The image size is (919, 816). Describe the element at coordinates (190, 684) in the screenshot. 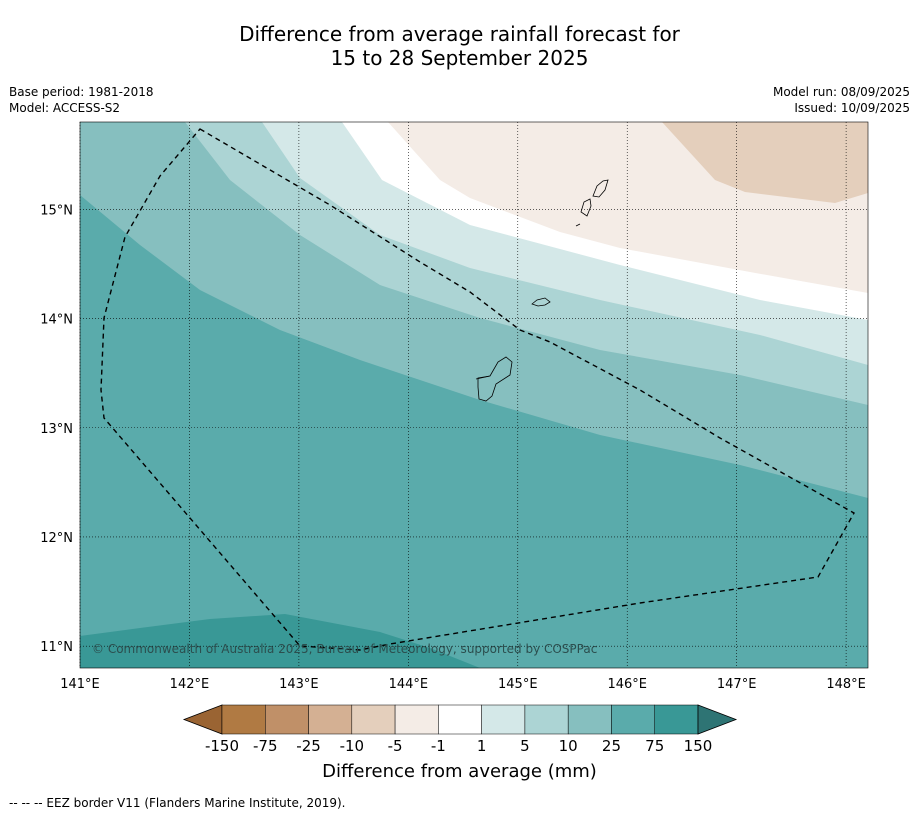

I see `x-tick-label: 142°E` at that location.